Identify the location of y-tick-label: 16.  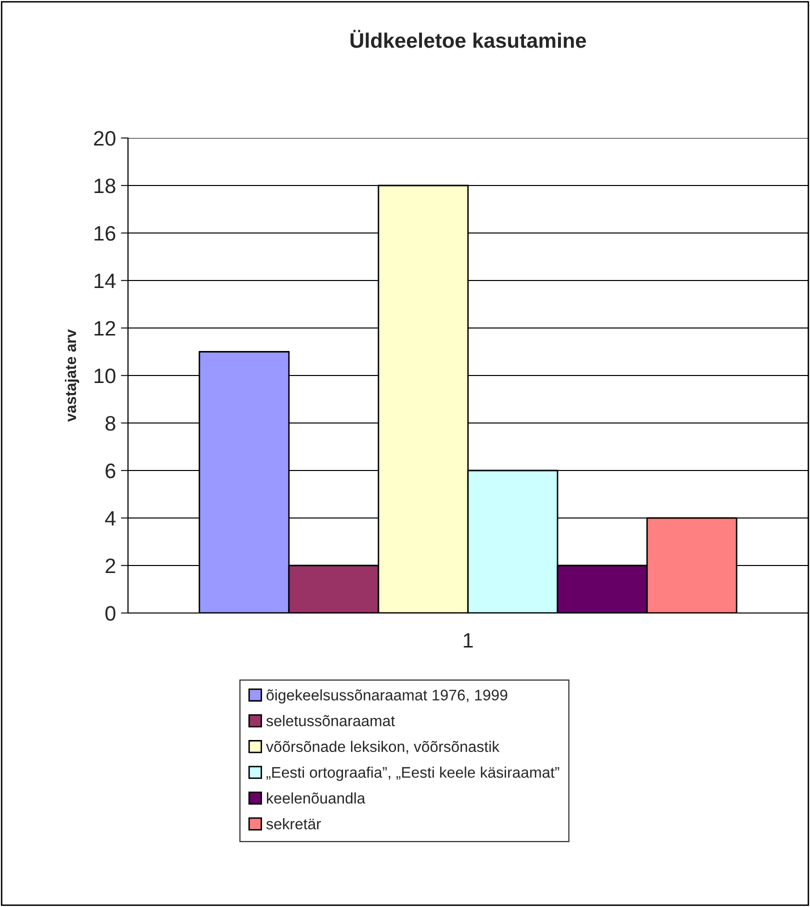
(105, 233).